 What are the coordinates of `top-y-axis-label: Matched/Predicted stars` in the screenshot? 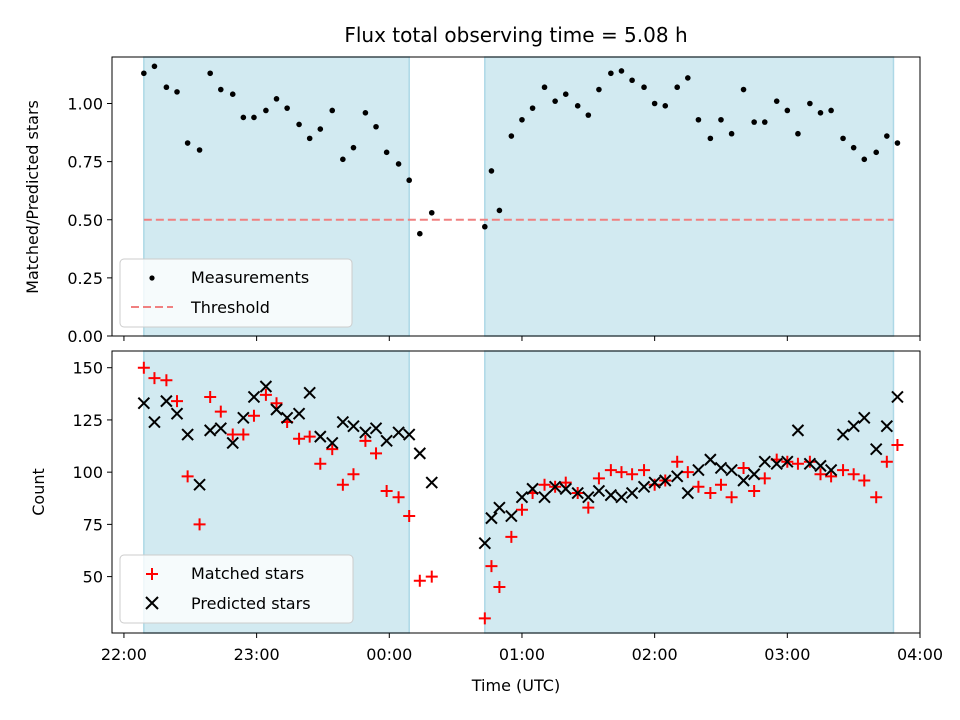 It's located at (32, 197).